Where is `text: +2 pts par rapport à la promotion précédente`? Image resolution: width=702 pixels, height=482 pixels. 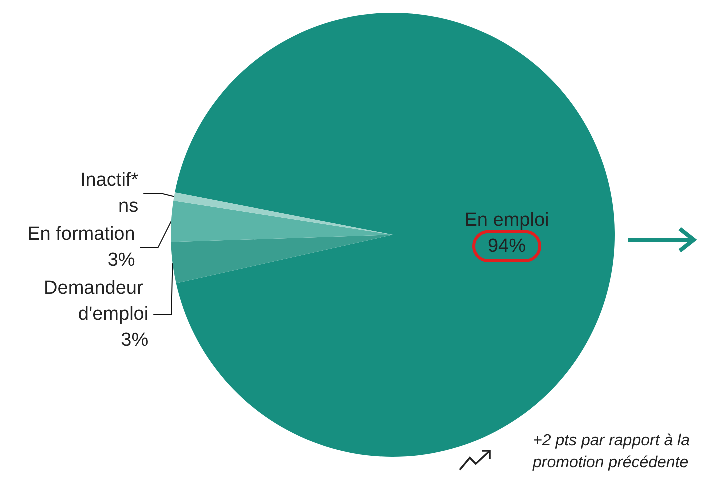 text: +2 pts par rapport à la promotion précédente is located at coordinates (611, 452).